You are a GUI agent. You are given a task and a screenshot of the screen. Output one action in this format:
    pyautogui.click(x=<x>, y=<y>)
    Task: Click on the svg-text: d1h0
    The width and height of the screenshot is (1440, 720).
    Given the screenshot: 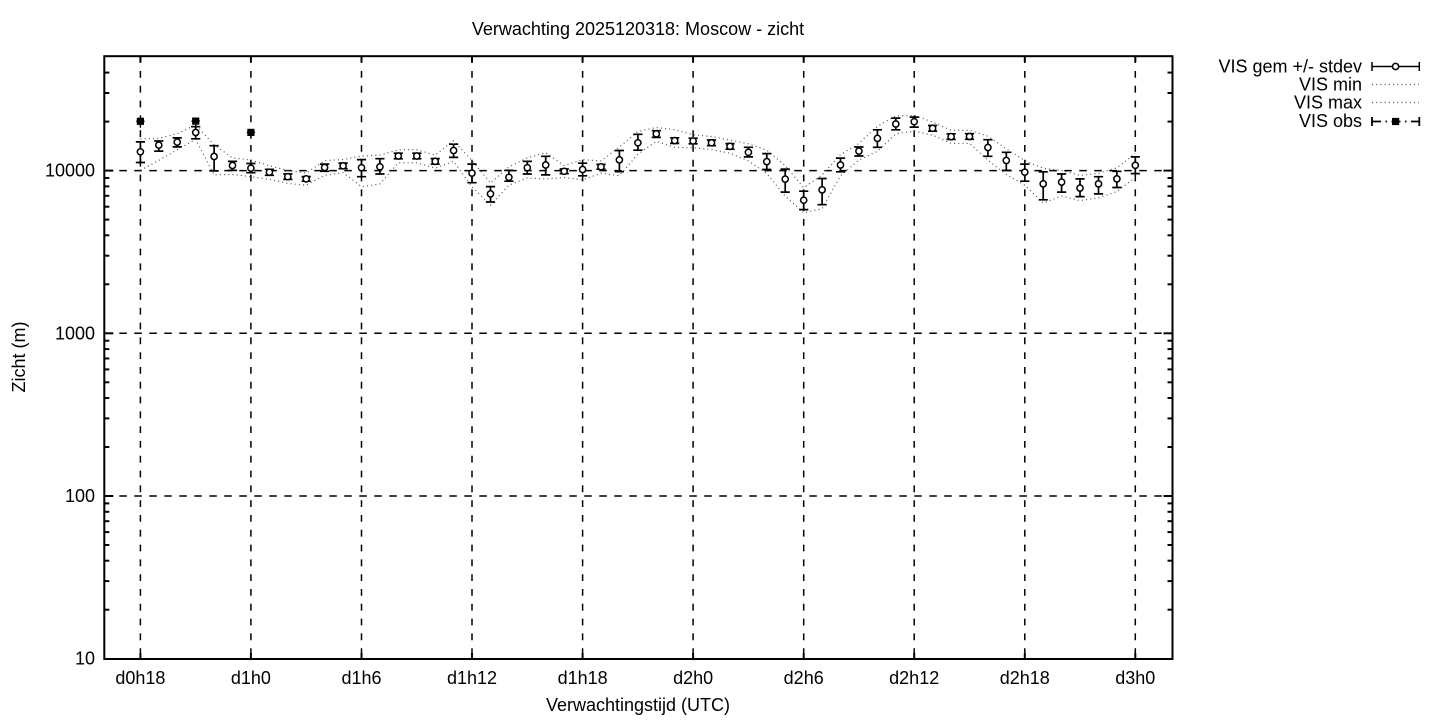 What is the action you would take?
    pyautogui.click(x=251, y=678)
    